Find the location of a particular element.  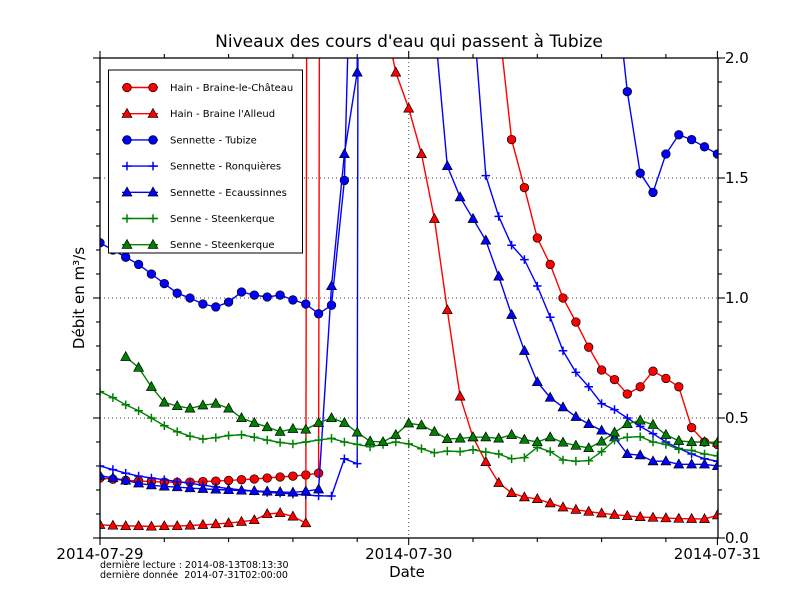

legend-box is located at coordinates (205, 161).